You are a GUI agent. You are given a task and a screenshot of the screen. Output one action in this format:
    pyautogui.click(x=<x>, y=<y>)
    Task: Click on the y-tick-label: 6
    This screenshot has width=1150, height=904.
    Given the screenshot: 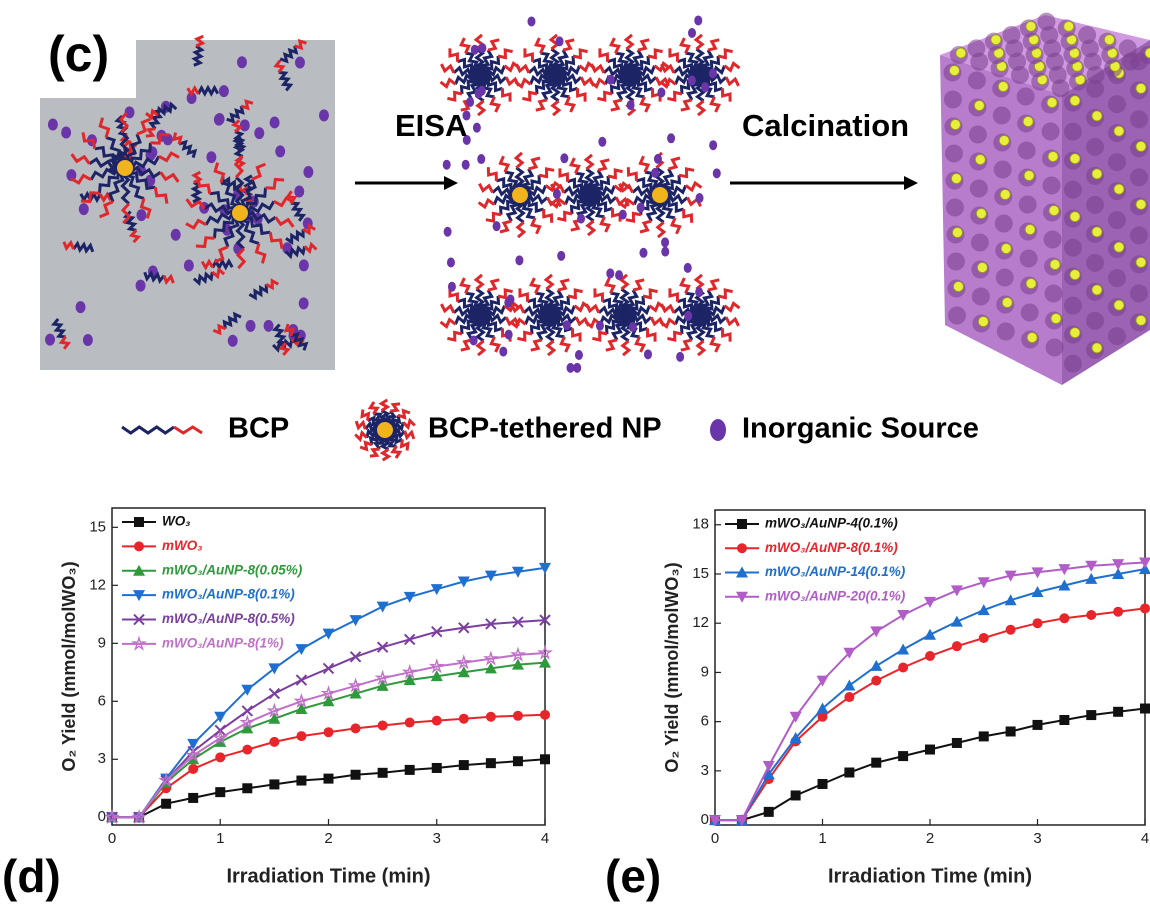 What is the action you would take?
    pyautogui.click(x=705, y=721)
    